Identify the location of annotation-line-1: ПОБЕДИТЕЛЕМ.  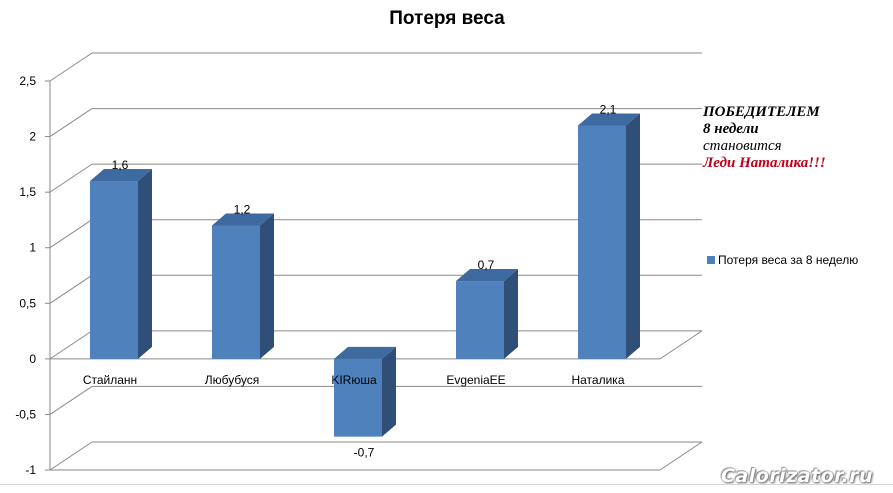
(761, 112).